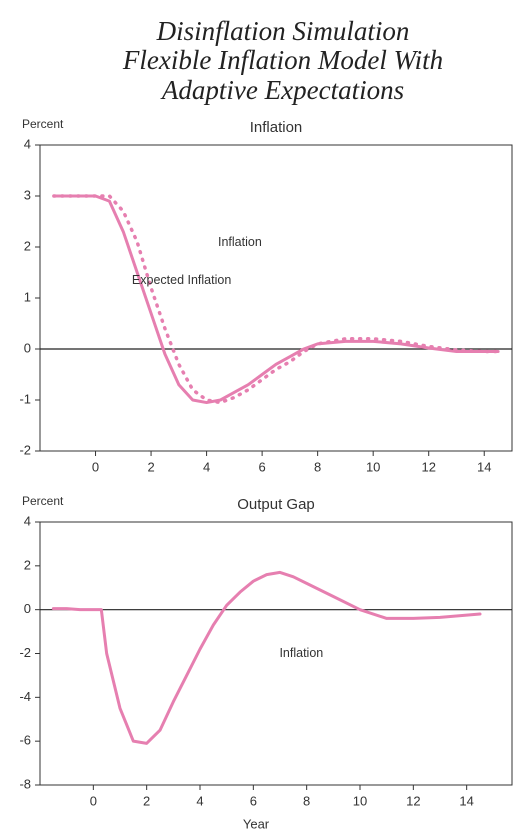 The width and height of the screenshot is (513, 832). What do you see at coordinates (240, 242) in the screenshot?
I see `series-label: Inflation` at bounding box center [240, 242].